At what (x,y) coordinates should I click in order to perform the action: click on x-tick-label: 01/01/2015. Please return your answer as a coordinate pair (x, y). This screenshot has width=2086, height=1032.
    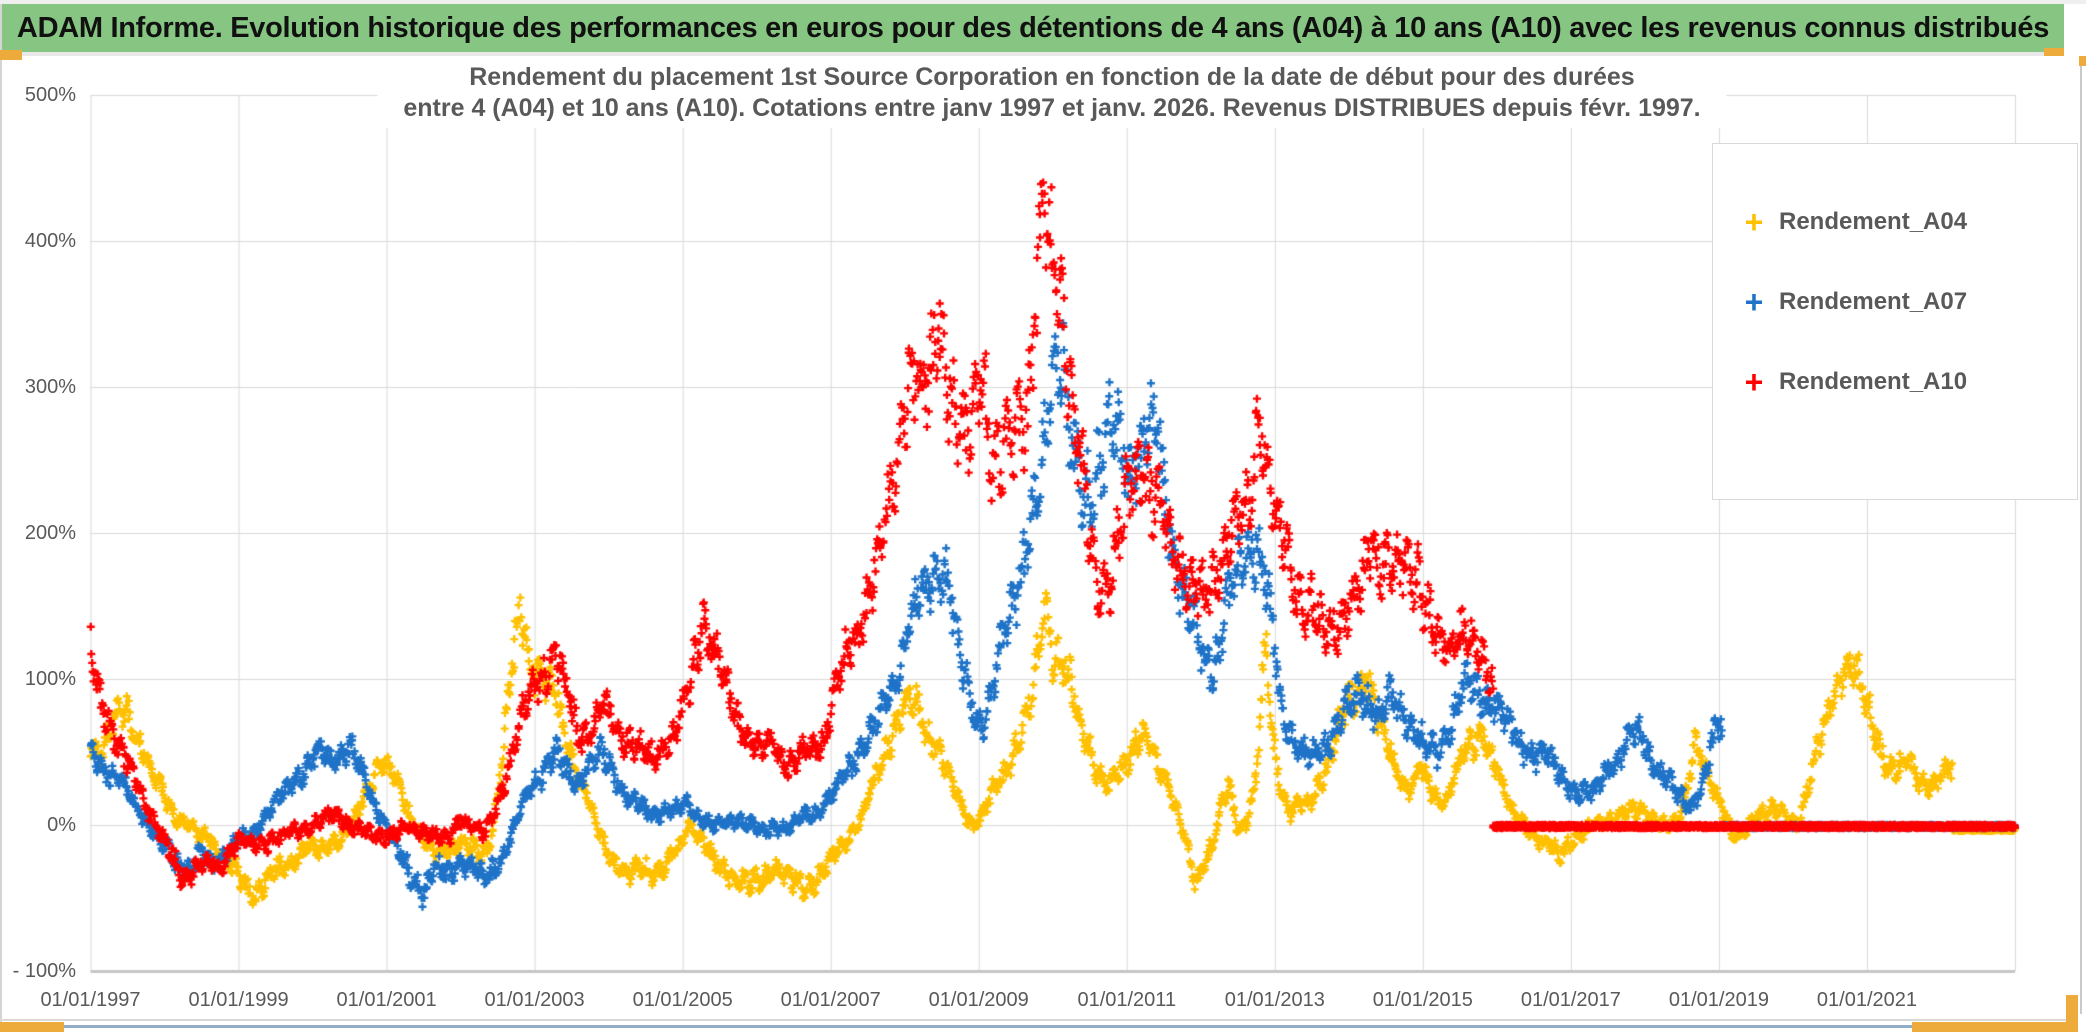
    Looking at the image, I should click on (1422, 1000).